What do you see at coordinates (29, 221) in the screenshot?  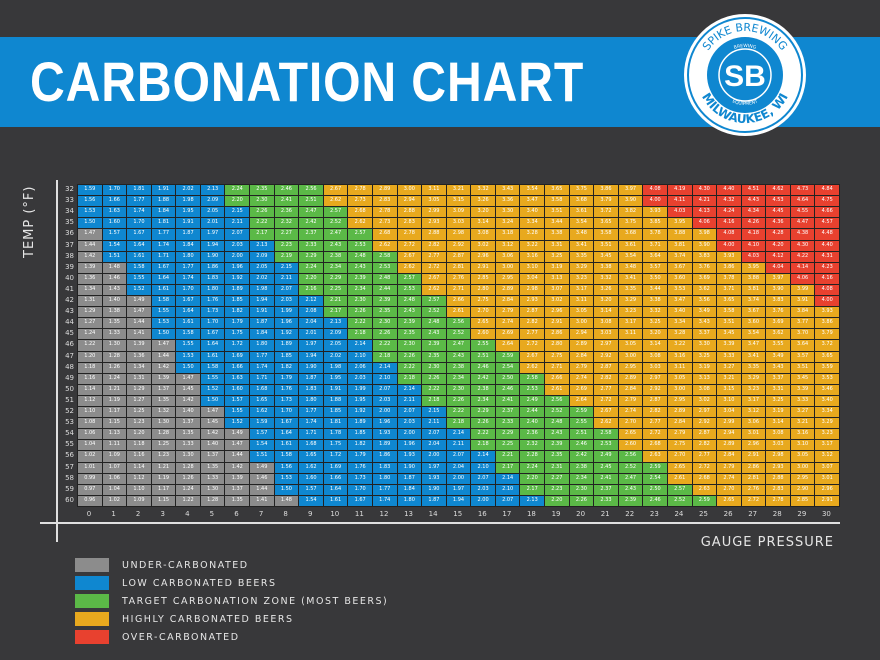 I see `y-axis-label: TEMP (°F)` at bounding box center [29, 221].